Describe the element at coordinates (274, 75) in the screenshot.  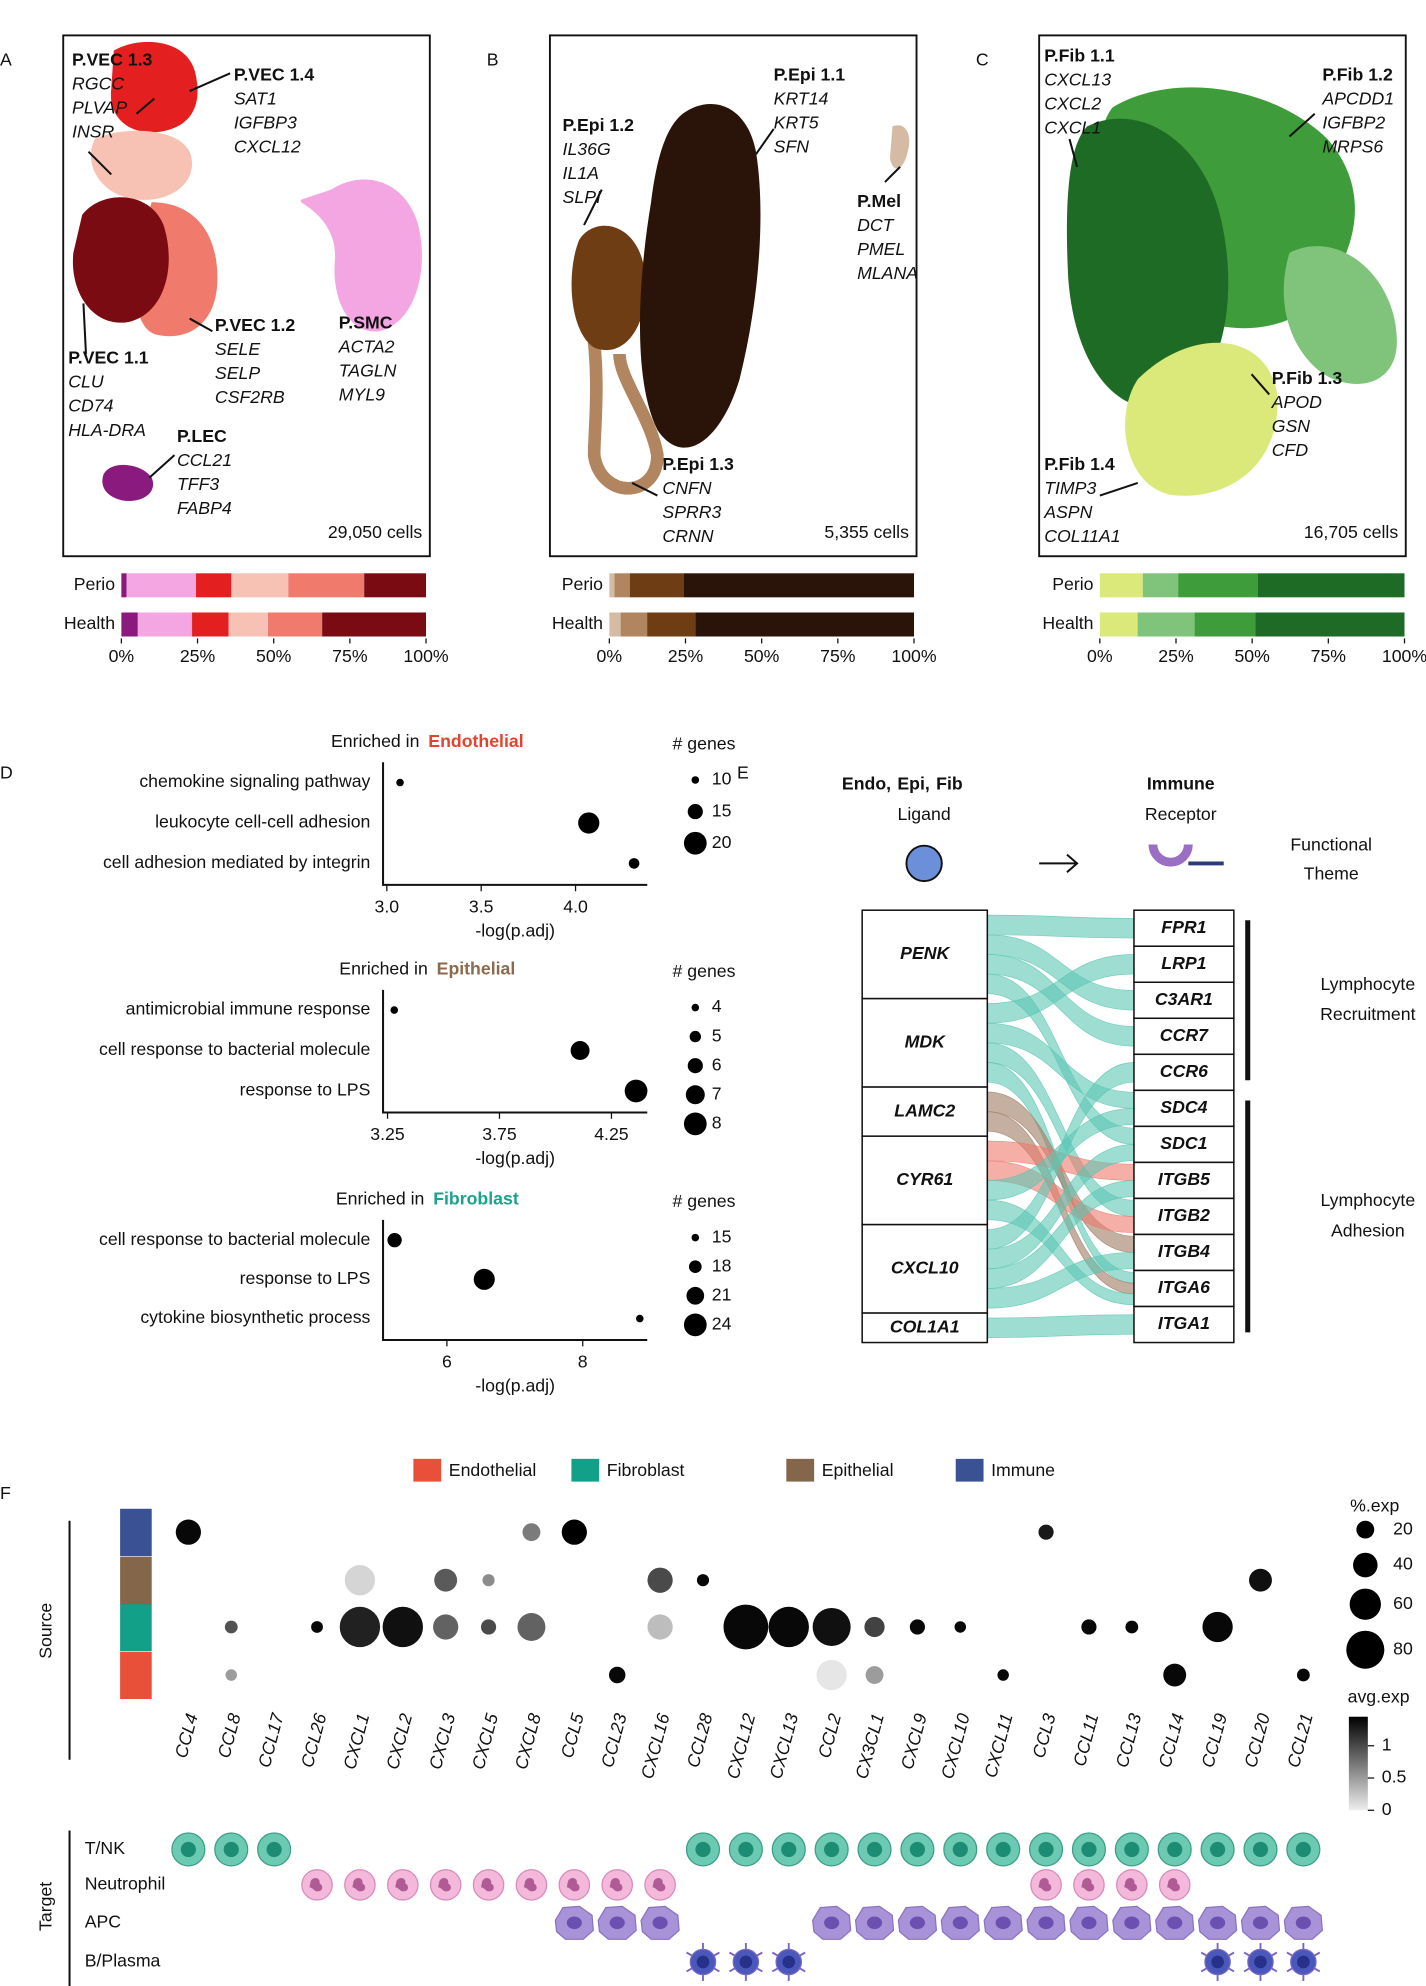
I see `cluster-name: P.VEC 1.4` at that location.